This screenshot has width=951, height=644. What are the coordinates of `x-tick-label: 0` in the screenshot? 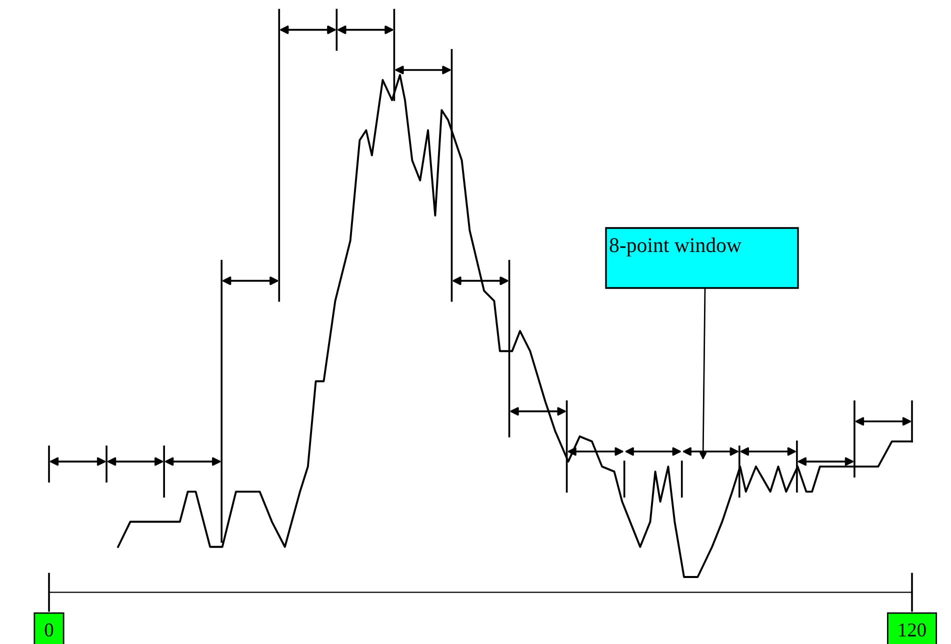 It's located at (49, 630).